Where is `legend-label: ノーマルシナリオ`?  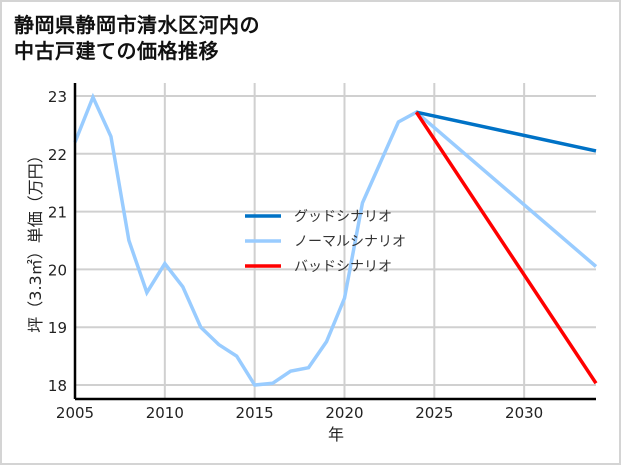 legend-label: ノーマルシナリオ is located at coordinates (350, 242).